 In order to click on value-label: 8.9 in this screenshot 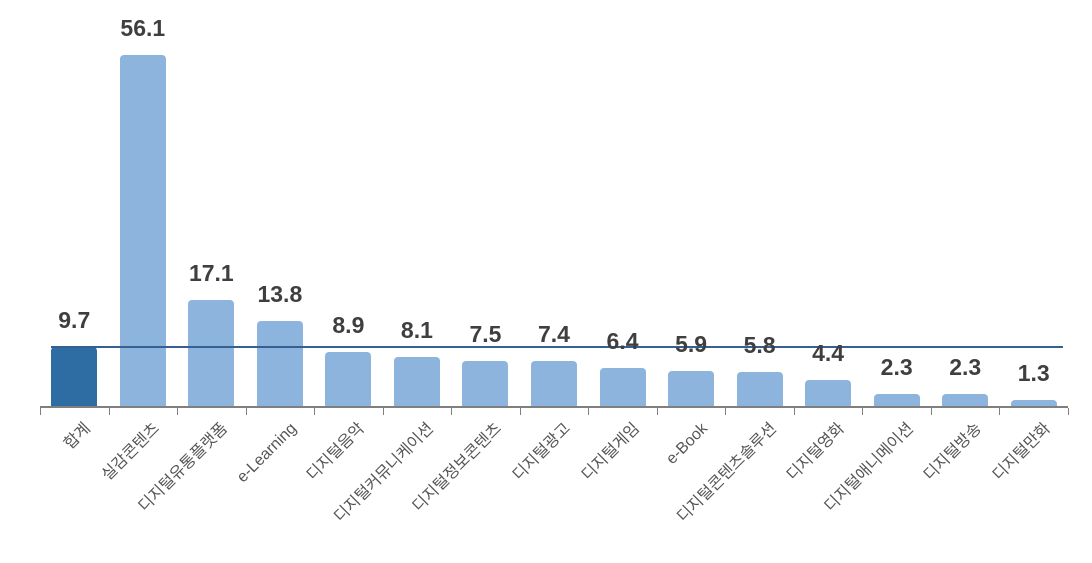, I will do `click(348, 325)`.